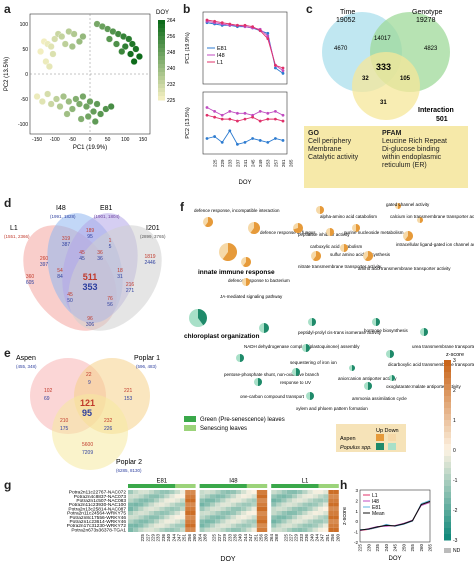 The image size is (474, 568). I want to click on go-item: Membrane, so click(325, 149).